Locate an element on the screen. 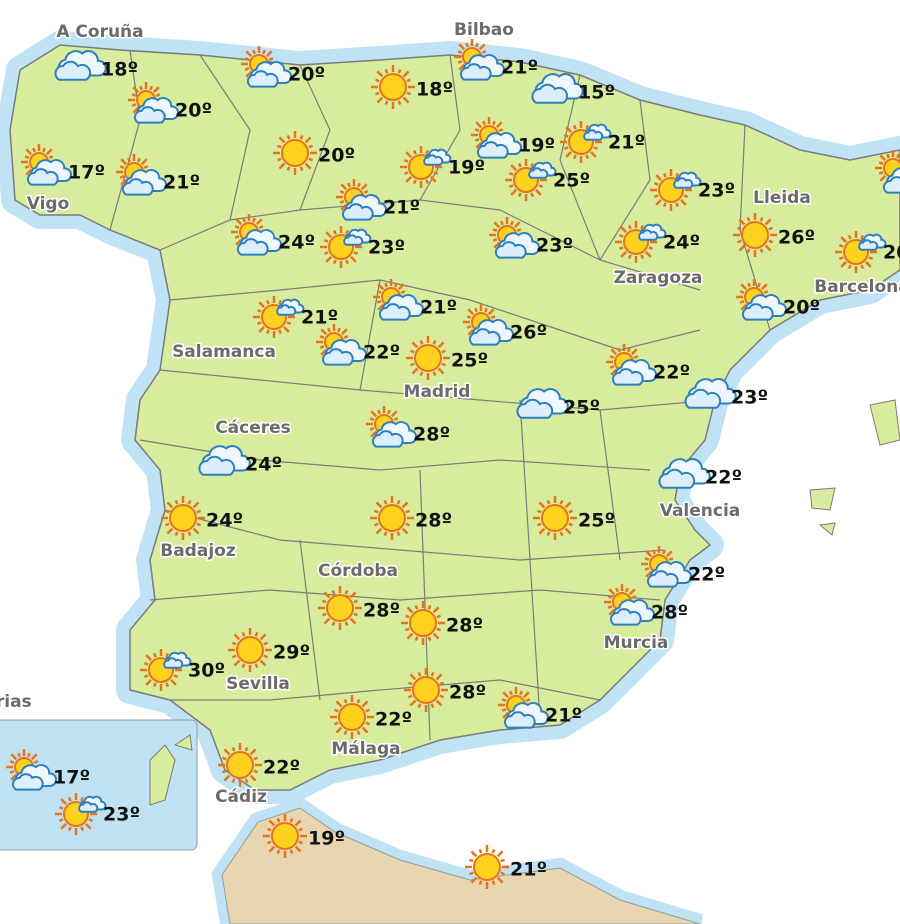  city-label: Sevilla is located at coordinates (258, 684).